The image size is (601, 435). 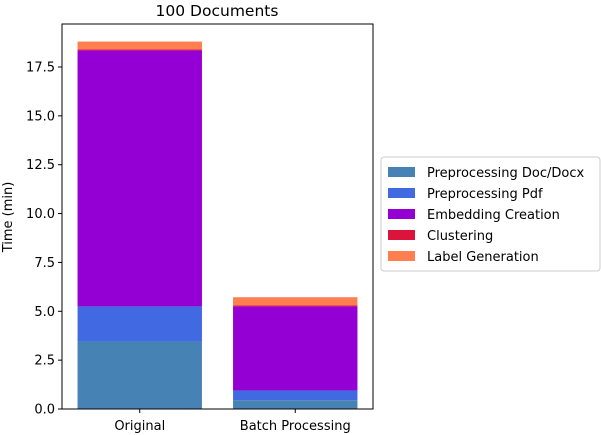 What do you see at coordinates (485, 194) in the screenshot?
I see `legend-label-2: Preprocessing Pdf` at bounding box center [485, 194].